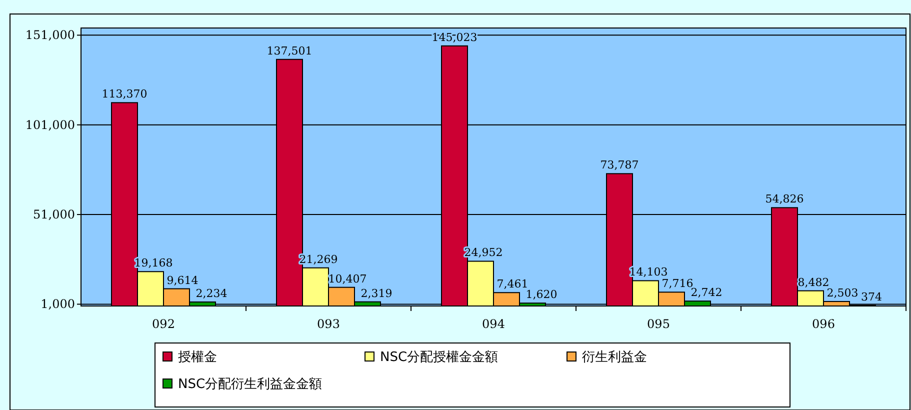 This screenshot has width=911, height=410. What do you see at coordinates (328, 324) in the screenshot?
I see `x-tick-label: 093` at bounding box center [328, 324].